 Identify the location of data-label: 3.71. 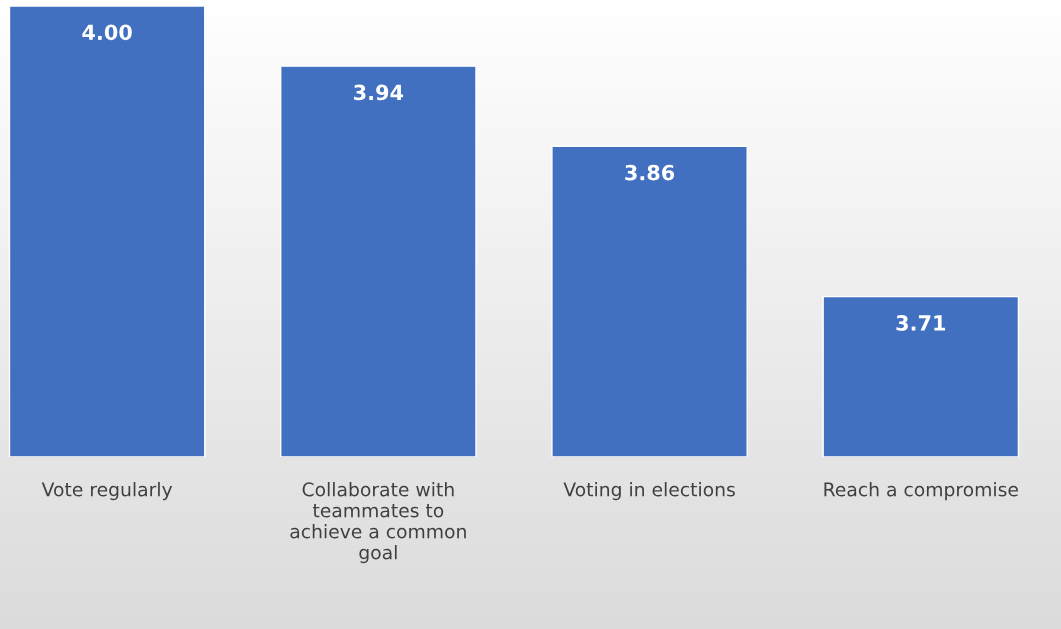
(921, 323).